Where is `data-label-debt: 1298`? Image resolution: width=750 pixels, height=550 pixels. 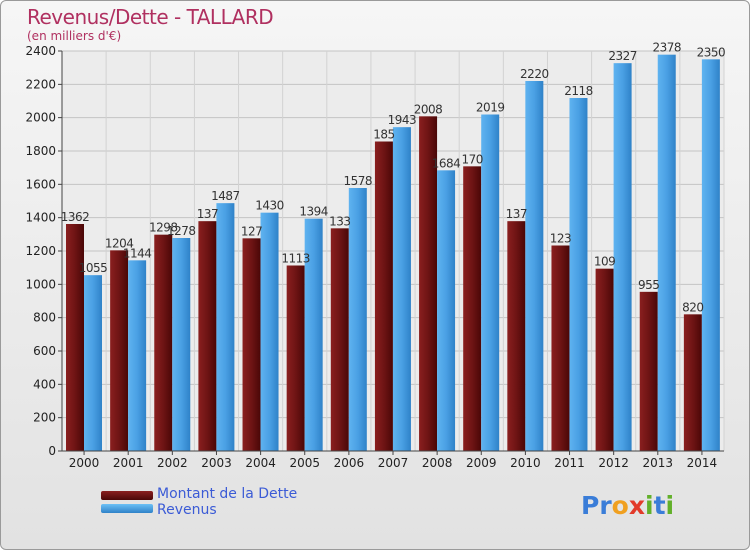 data-label-debt: 1298 is located at coordinates (163, 228).